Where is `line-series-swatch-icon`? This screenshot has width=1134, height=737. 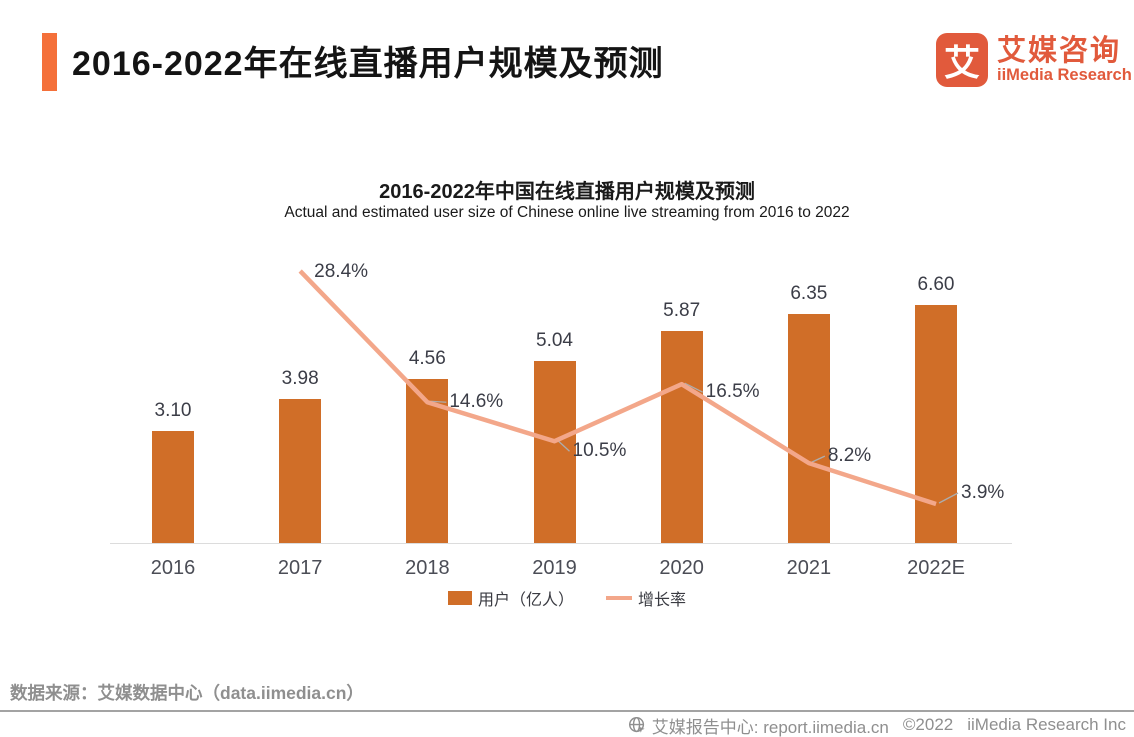 line-series-swatch-icon is located at coordinates (619, 598).